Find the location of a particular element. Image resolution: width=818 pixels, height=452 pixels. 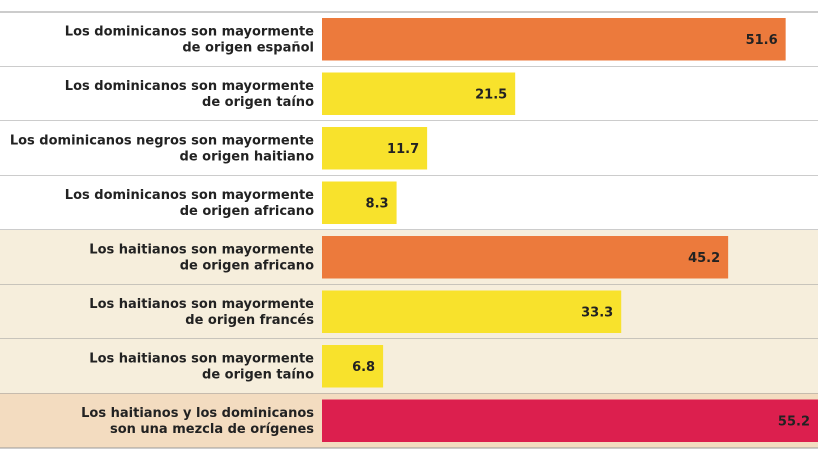

bar-value-label: 45.2 is located at coordinates (704, 258).